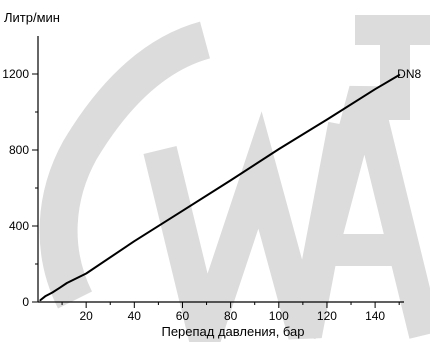 This screenshot has height=342, width=430. What do you see at coordinates (25, 302) in the screenshot?
I see `y-tick-label: 0` at bounding box center [25, 302].